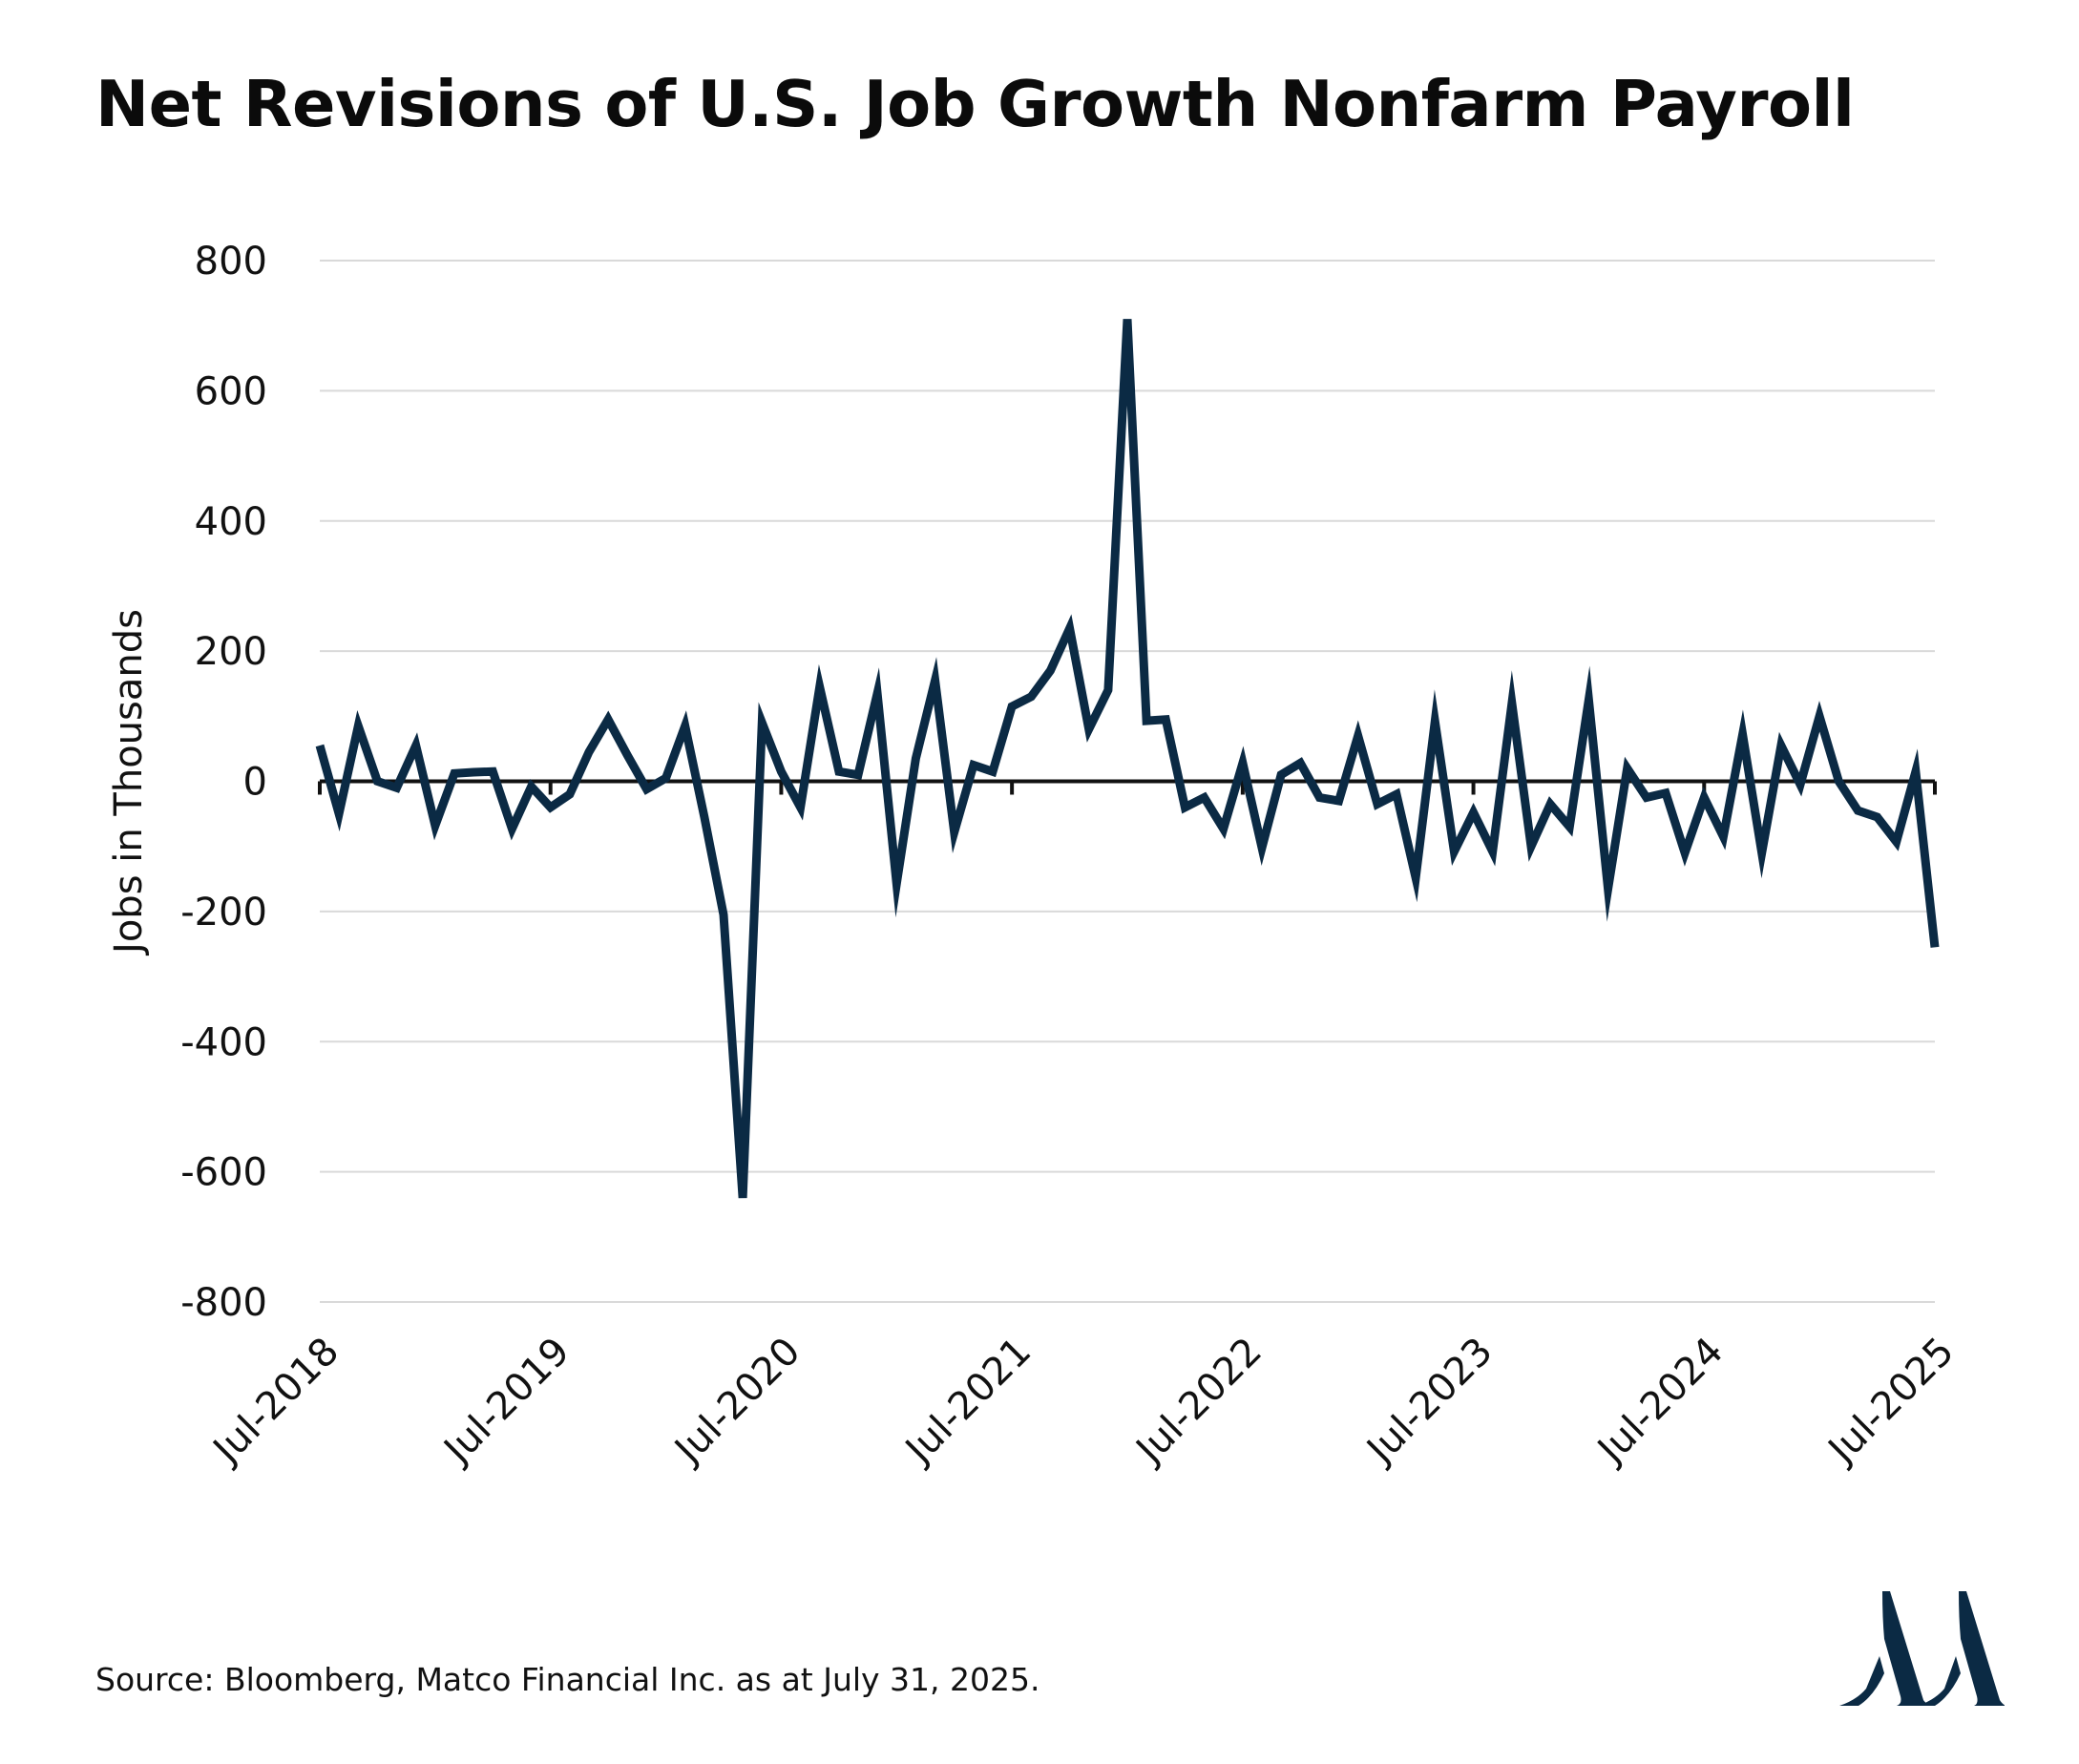 The image size is (2079, 1764). What do you see at coordinates (224, 783) in the screenshot?
I see `y-tick-labels: 800 600 400 200 0 -200 -400 -600 -800` at bounding box center [224, 783].